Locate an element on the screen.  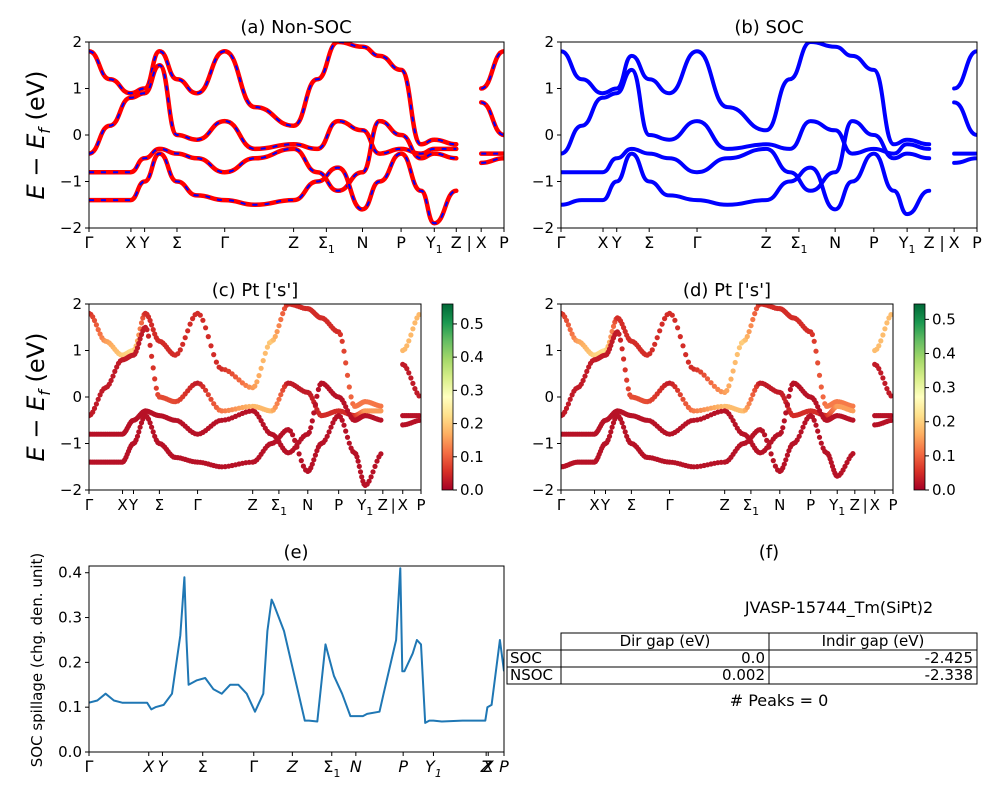
panel-f-title: (f) is located at coordinates (769, 552).